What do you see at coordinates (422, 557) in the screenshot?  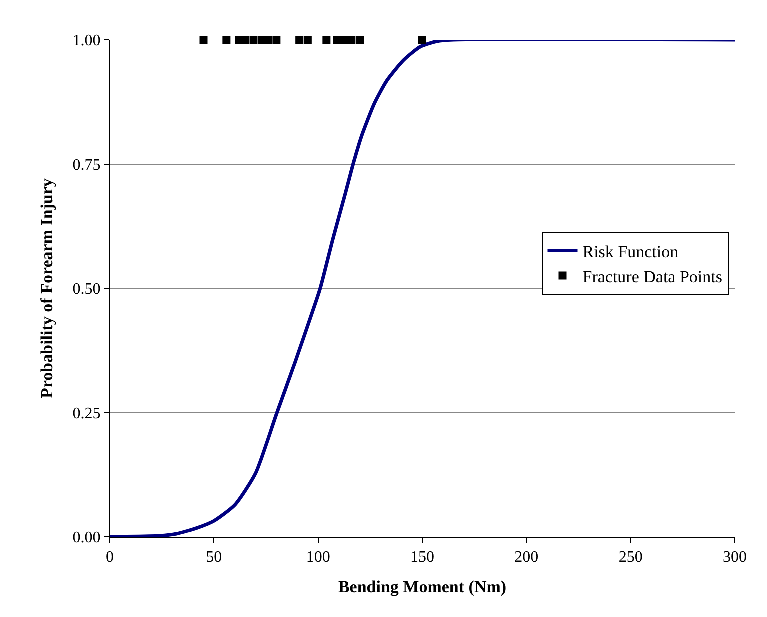 I see `x-tick-label: 150` at bounding box center [422, 557].